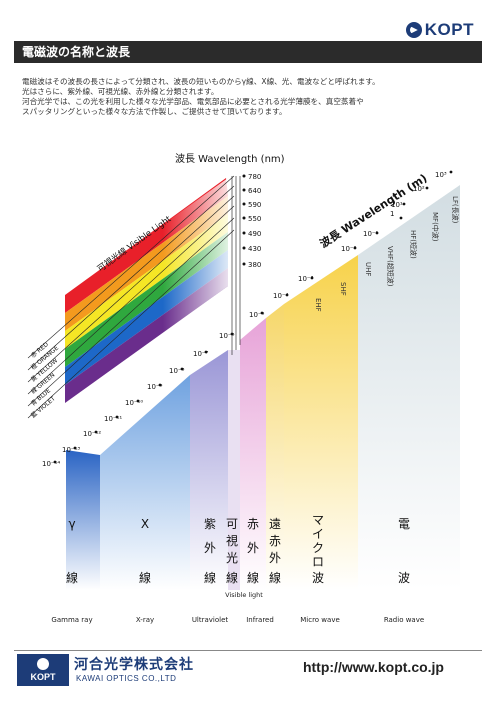 This screenshot has width=496, height=702. What do you see at coordinates (260, 620) in the screenshot?
I see `infrared-en: Infrared` at bounding box center [260, 620].